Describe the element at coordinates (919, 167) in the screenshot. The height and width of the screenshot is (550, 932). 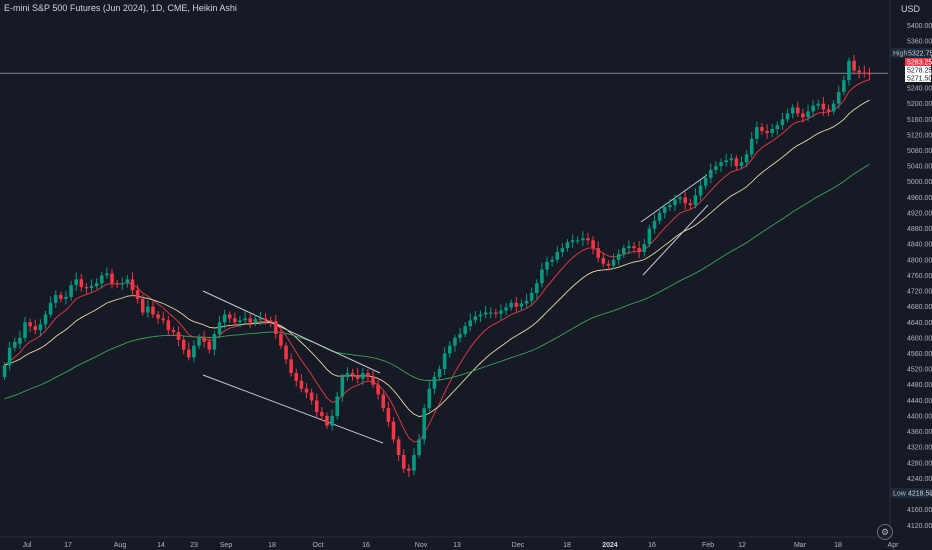
I see `price-tick-label: 5040.00` at that location.